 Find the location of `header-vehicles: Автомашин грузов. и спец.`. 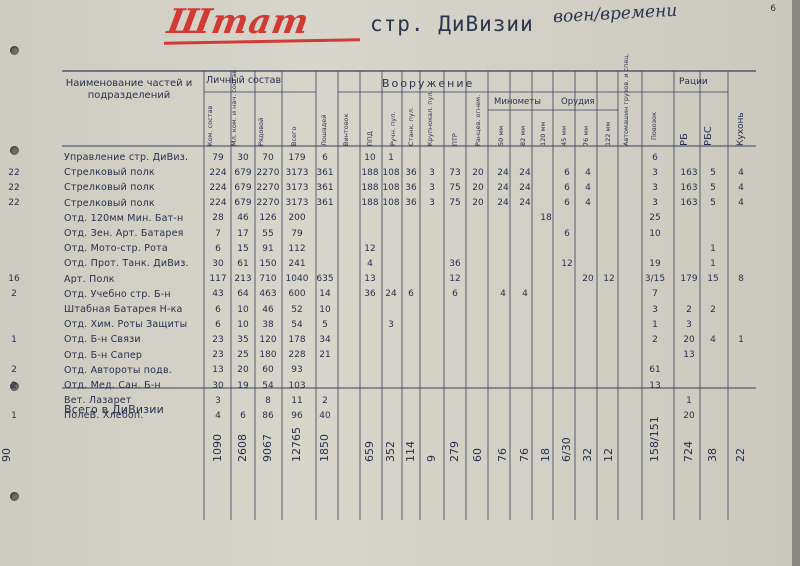

header-vehicles: Автомашин грузов. и спец. is located at coordinates (626, 99).